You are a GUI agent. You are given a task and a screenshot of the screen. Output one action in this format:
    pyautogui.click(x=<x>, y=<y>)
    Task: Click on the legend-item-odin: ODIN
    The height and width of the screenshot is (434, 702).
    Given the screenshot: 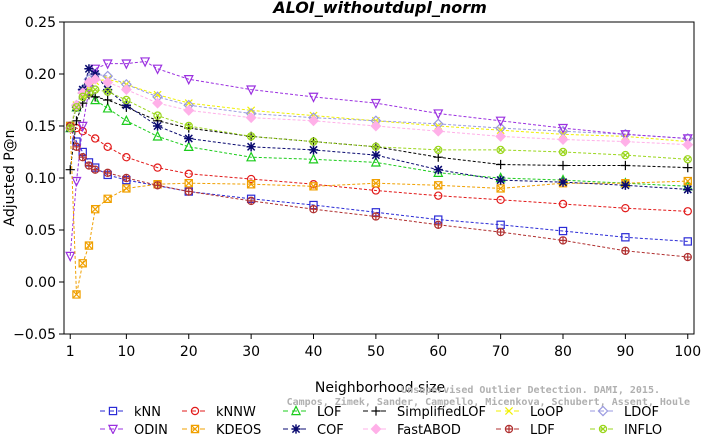 What is the action you would take?
    pyautogui.click(x=134, y=428)
    